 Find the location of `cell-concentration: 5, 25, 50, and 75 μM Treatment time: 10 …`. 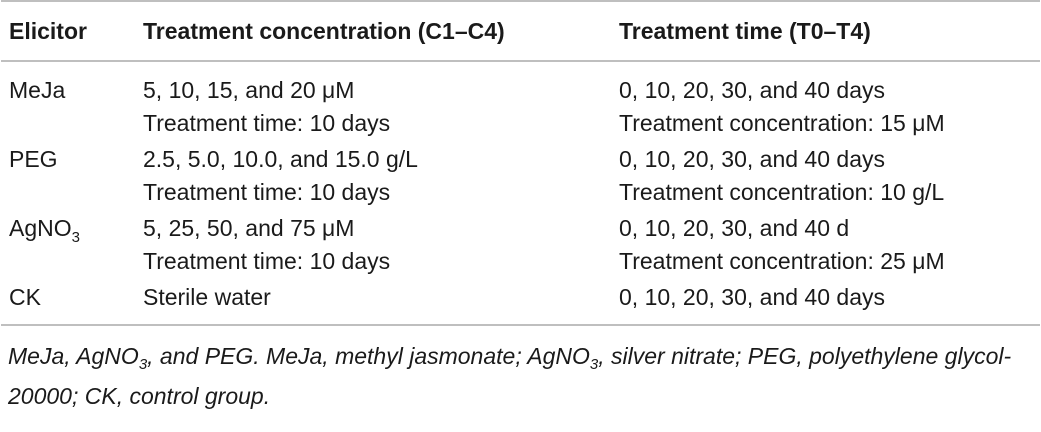

cell-concentration: 5, 25, 50, and 75 μM Treatment time: 10 … is located at coordinates (381, 246).